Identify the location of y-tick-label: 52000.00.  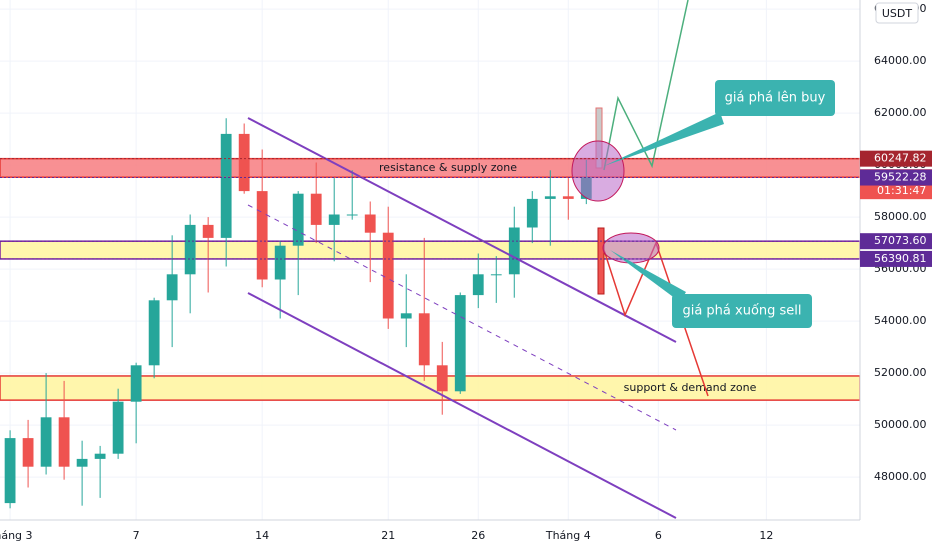
(900, 372).